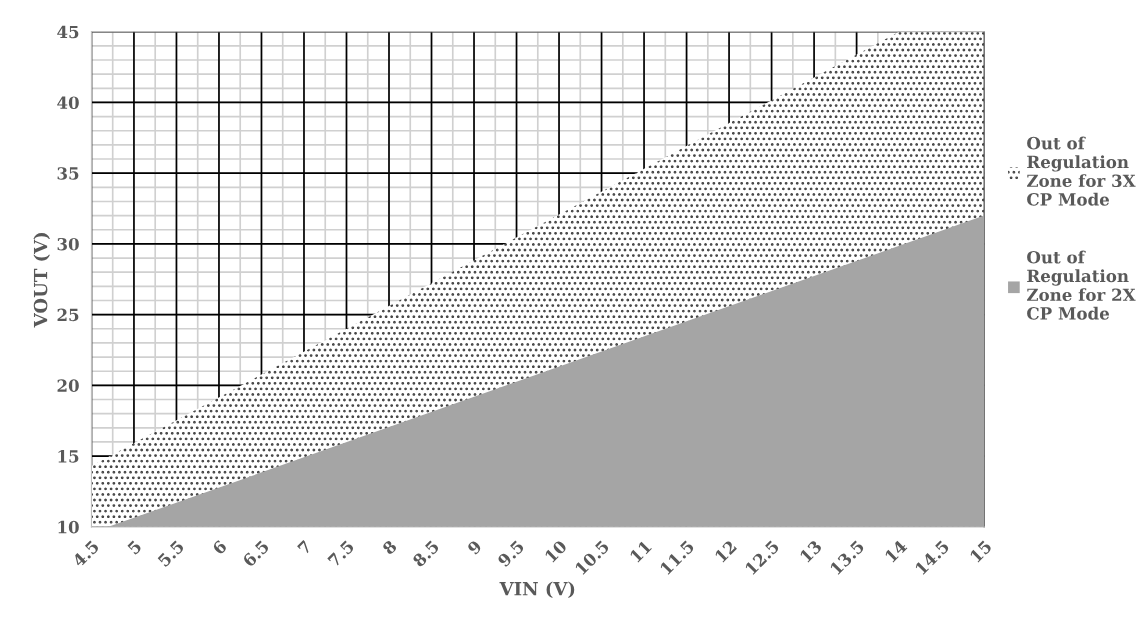  Describe the element at coordinates (68, 315) in the screenshot. I see `y-tick-label: 25` at that location.